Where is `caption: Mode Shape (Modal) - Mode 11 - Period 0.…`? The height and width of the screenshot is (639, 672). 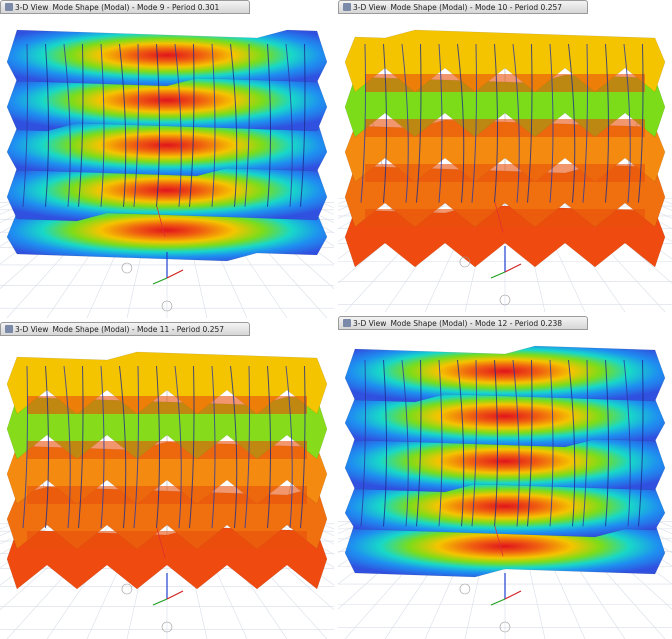 caption: Mode Shape (Modal) - Mode 11 - Period 0.… is located at coordinates (138, 329).